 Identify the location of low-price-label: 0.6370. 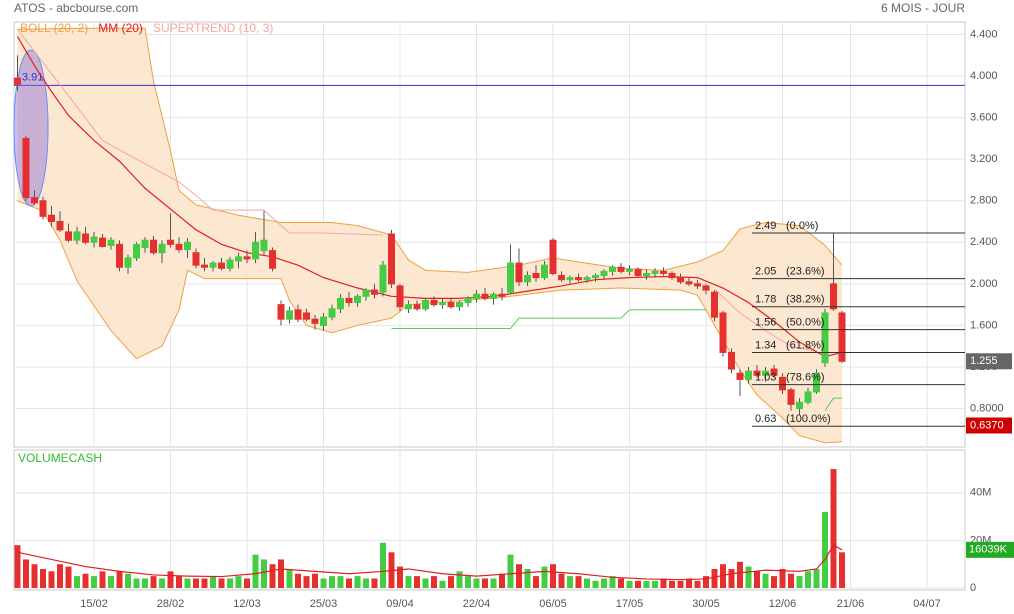
(987, 425).